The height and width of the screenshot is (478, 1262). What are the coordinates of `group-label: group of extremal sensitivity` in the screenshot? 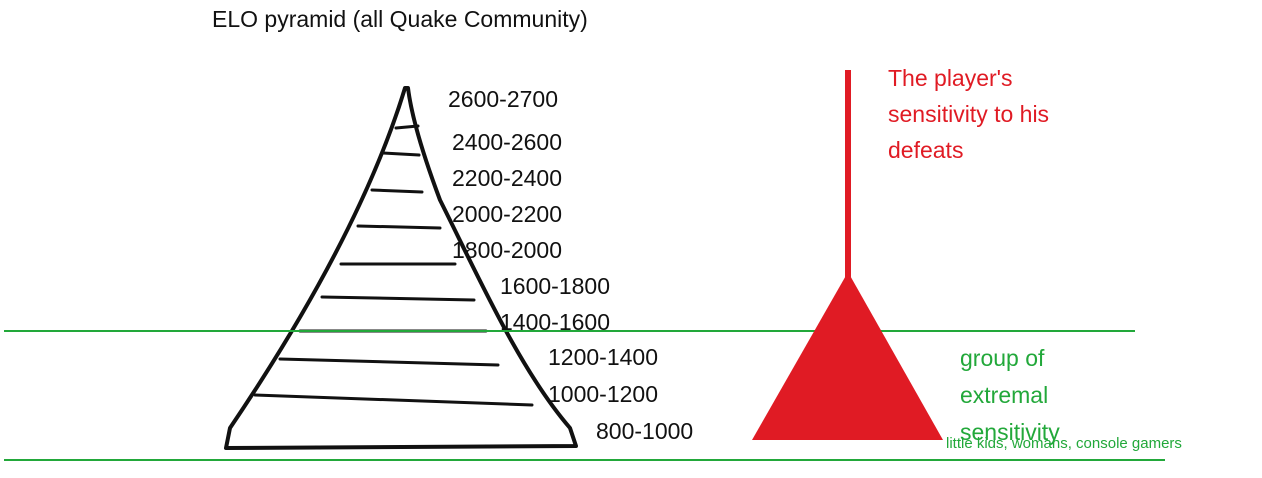 It's located at (1010, 395).